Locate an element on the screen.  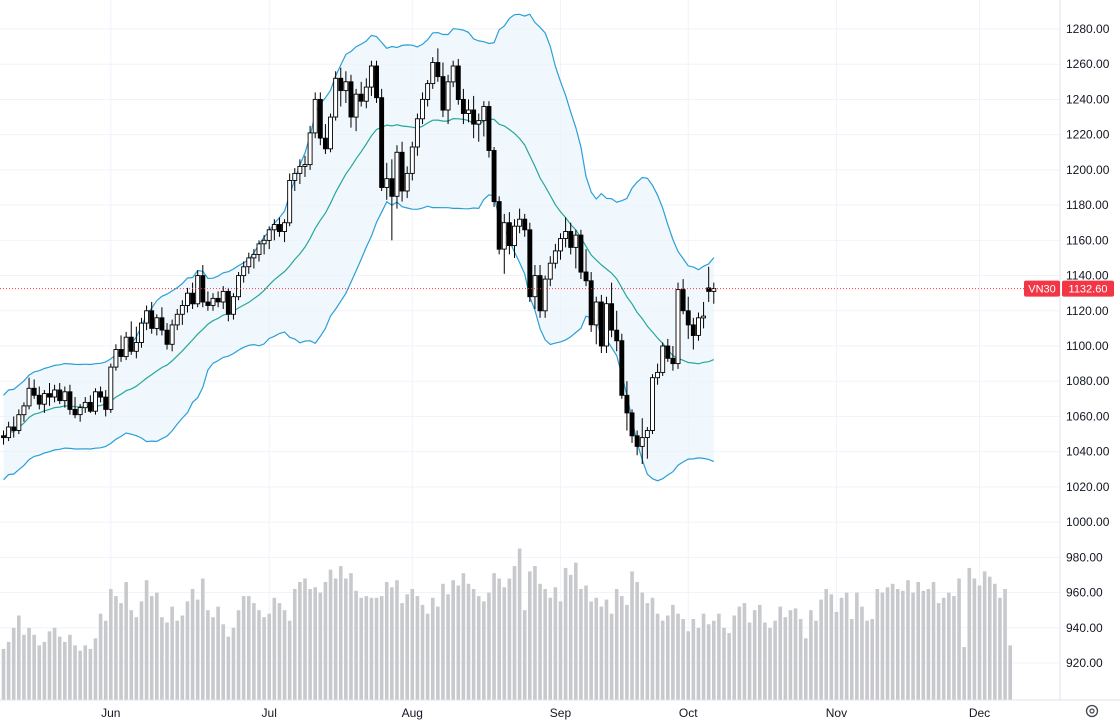
gear-icon-center is located at coordinates (1092, 711).